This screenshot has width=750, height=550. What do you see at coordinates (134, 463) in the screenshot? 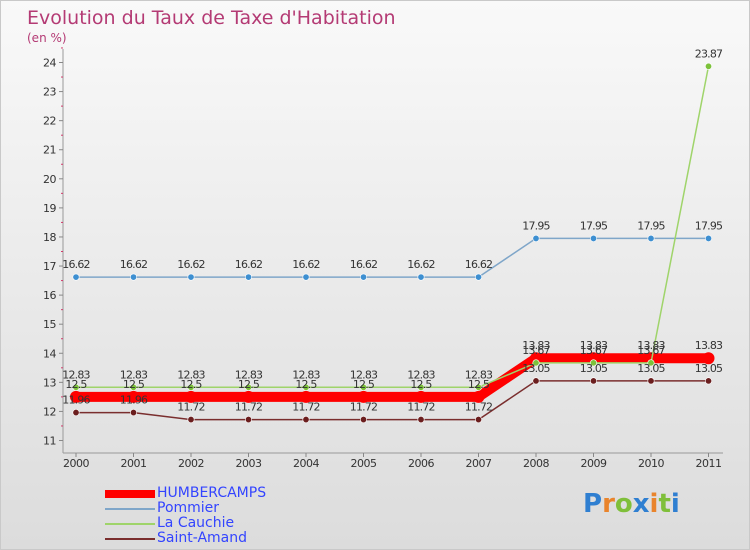
I see `x-tick-label: 2001` at bounding box center [134, 463].